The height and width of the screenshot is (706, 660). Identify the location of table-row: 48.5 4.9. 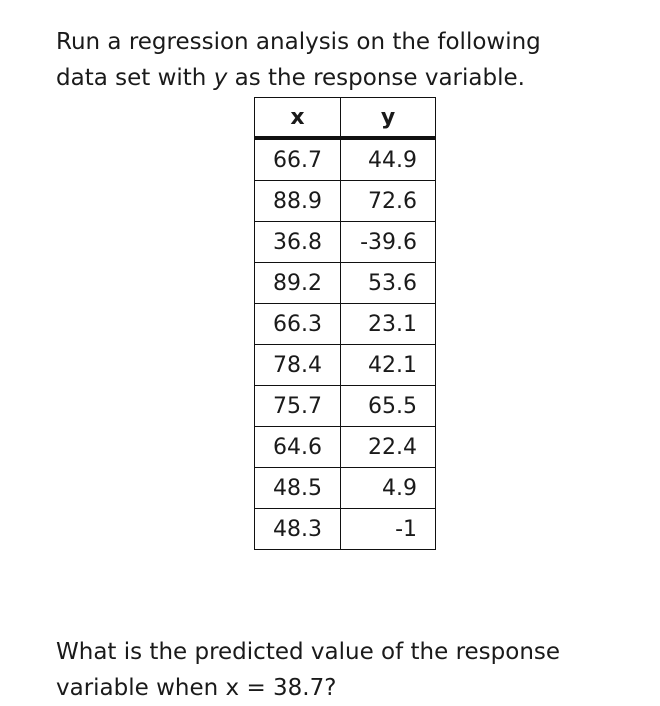
(345, 488).